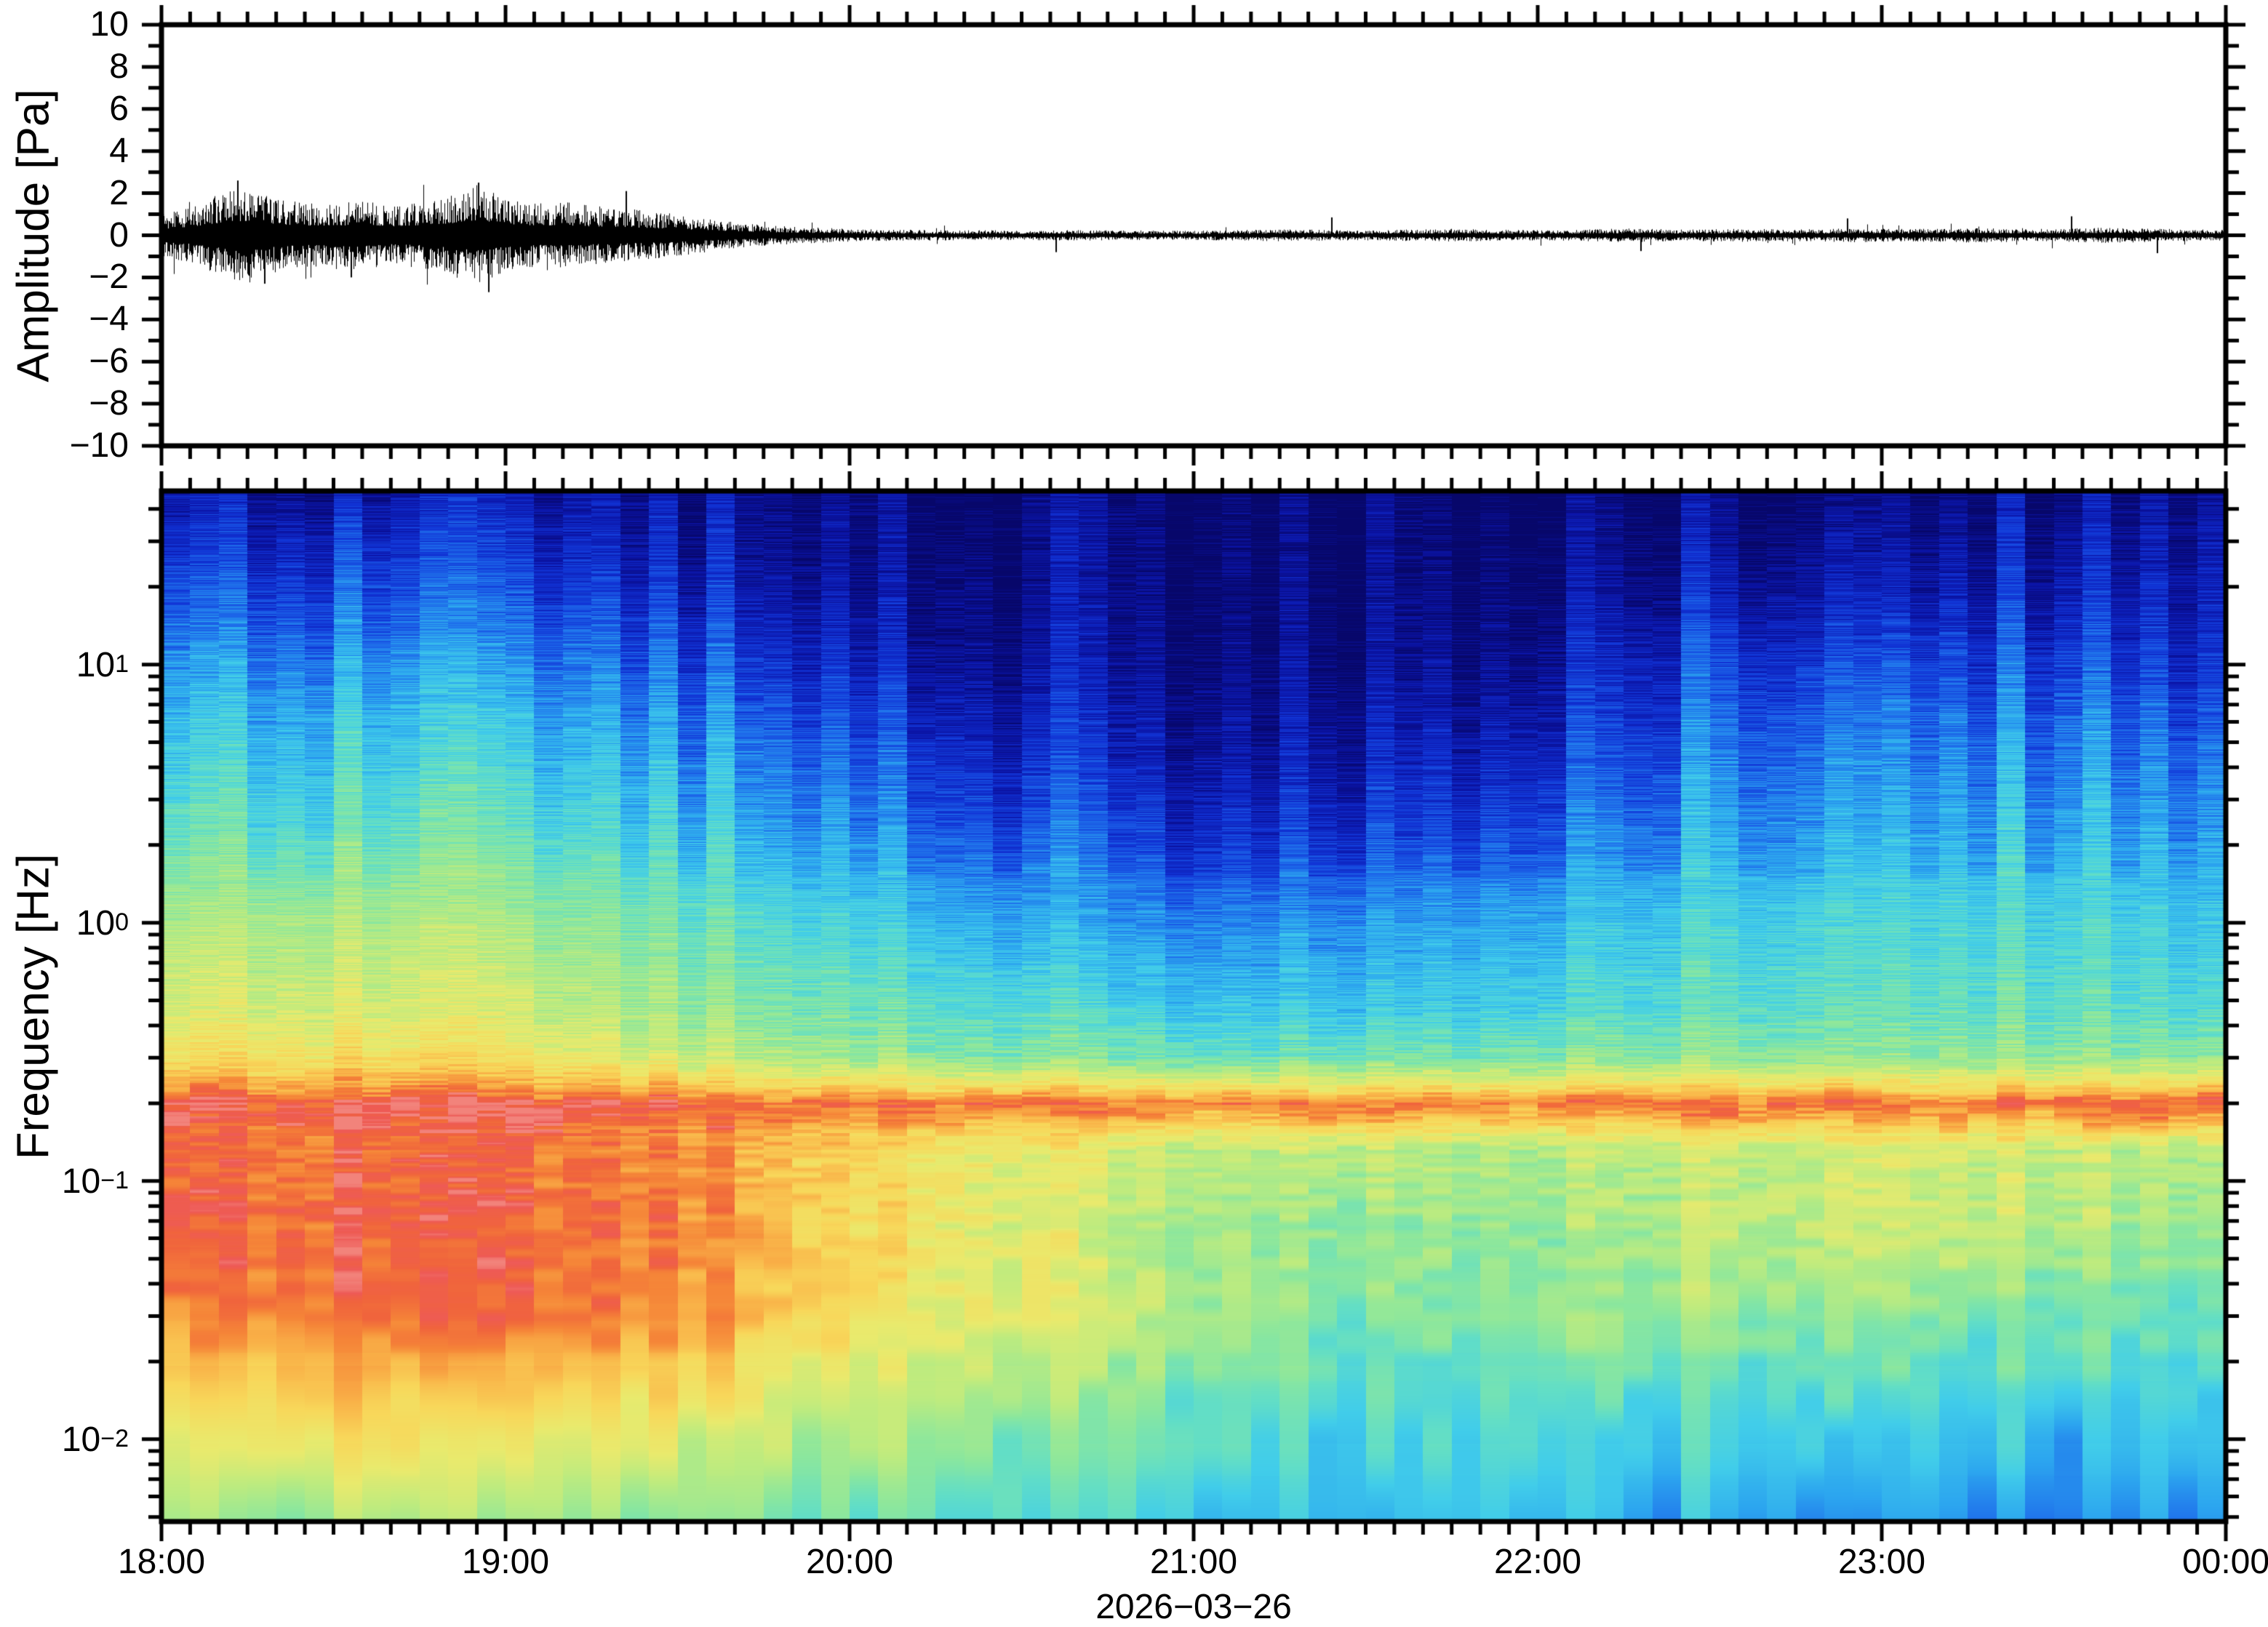  What do you see at coordinates (109, 24) in the screenshot?
I see `amplitude-tick-label: 10` at bounding box center [109, 24].